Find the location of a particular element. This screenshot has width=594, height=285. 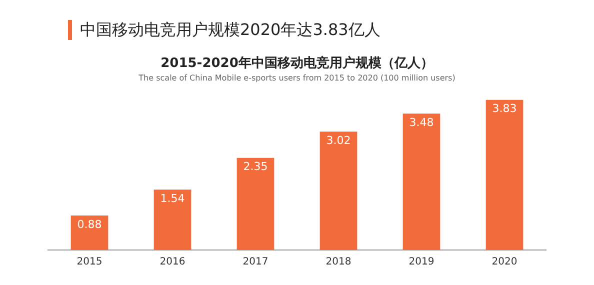

x-tick-label: 2017 is located at coordinates (255, 262).